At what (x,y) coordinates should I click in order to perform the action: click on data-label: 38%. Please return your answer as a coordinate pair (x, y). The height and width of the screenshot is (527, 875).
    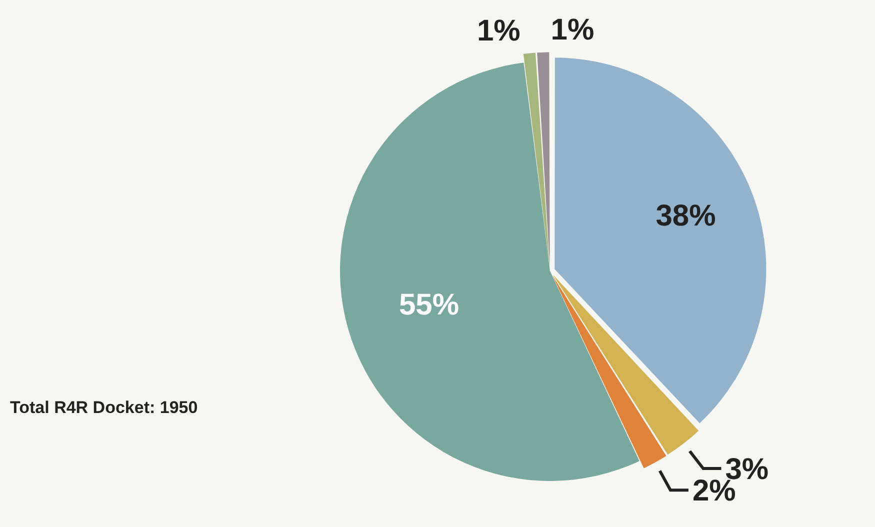
    Looking at the image, I should click on (686, 216).